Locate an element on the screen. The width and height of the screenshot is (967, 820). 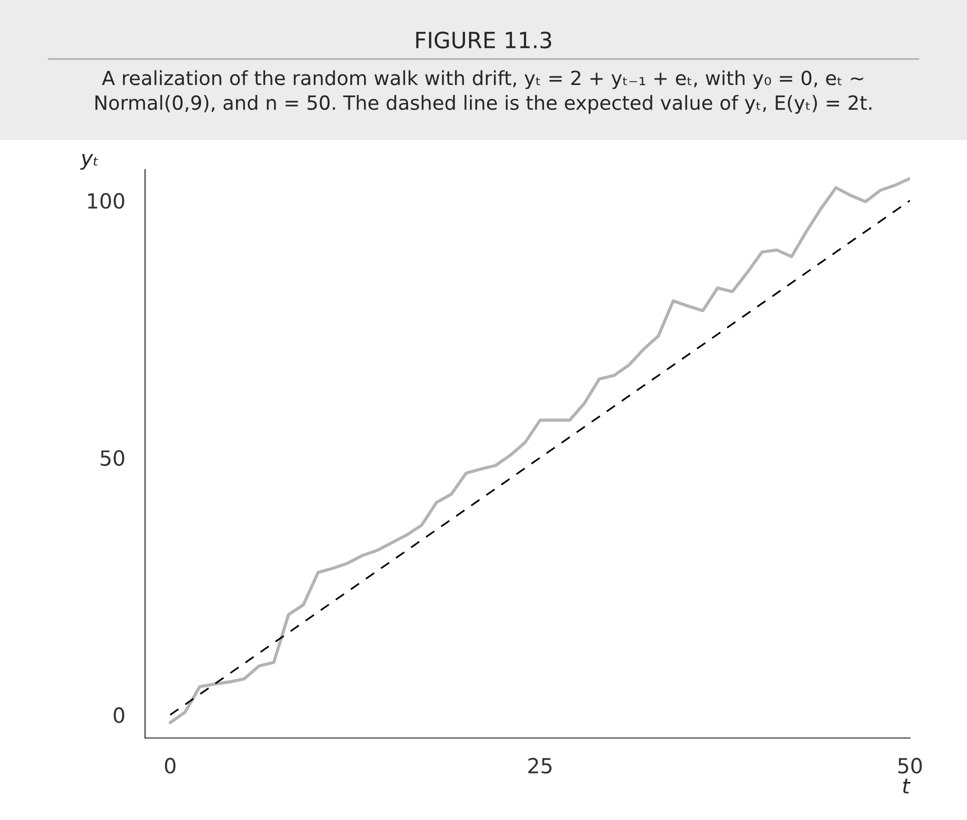
x-tick-label: 50 is located at coordinates (910, 766).